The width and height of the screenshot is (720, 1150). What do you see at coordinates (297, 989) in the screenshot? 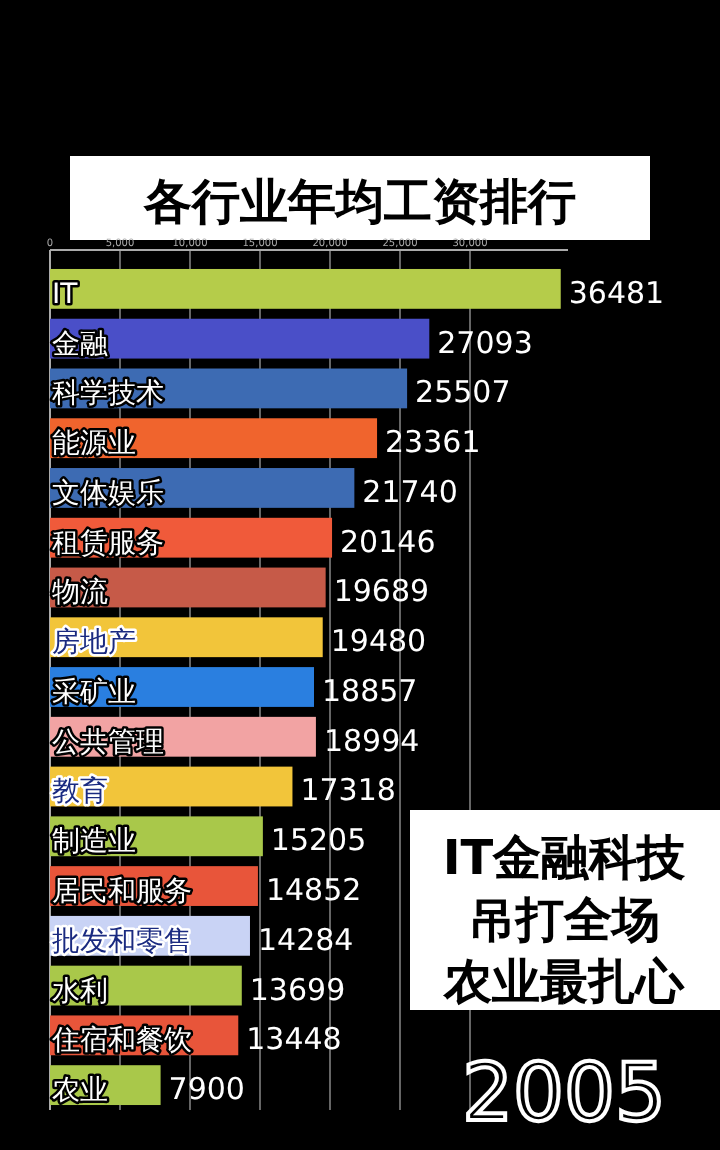
I see `data-label: 13699` at bounding box center [297, 989].